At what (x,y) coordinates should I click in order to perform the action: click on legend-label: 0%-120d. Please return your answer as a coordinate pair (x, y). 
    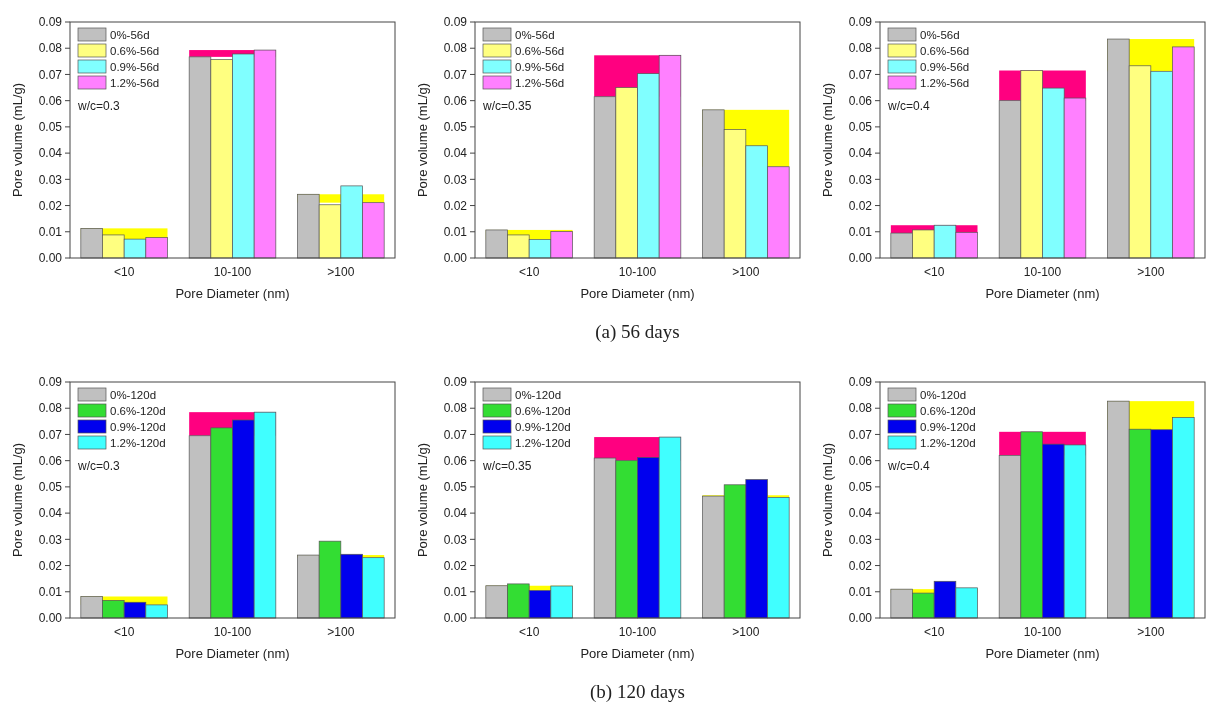
    Looking at the image, I should click on (538, 394).